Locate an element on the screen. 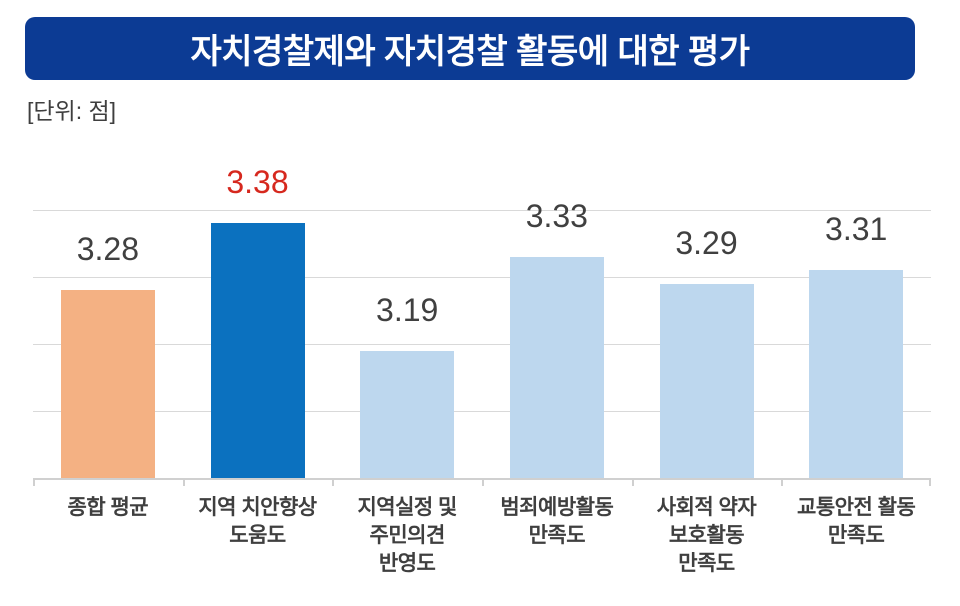 The image size is (960, 606). value-label-4: 3.29 is located at coordinates (706, 242).